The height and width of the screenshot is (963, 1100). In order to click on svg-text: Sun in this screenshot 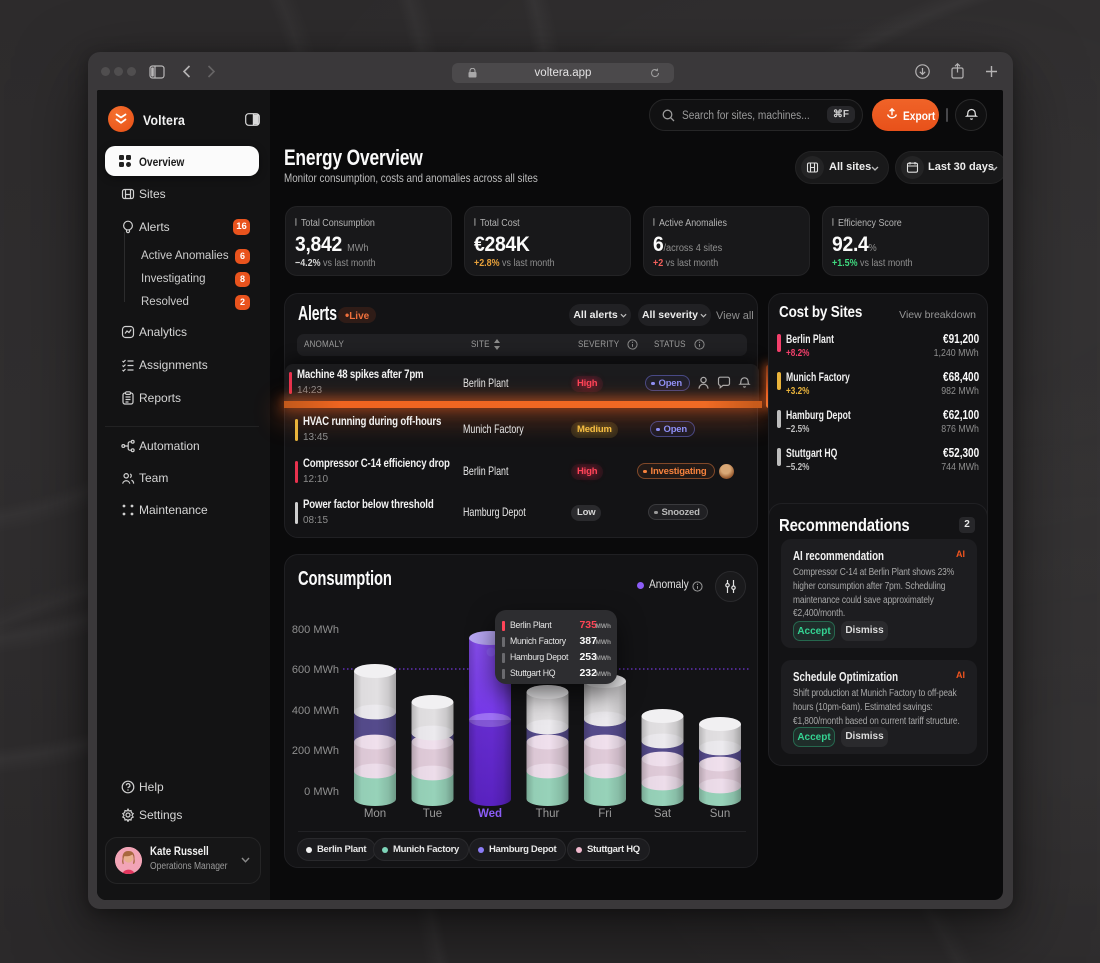, I will do `click(720, 814)`.